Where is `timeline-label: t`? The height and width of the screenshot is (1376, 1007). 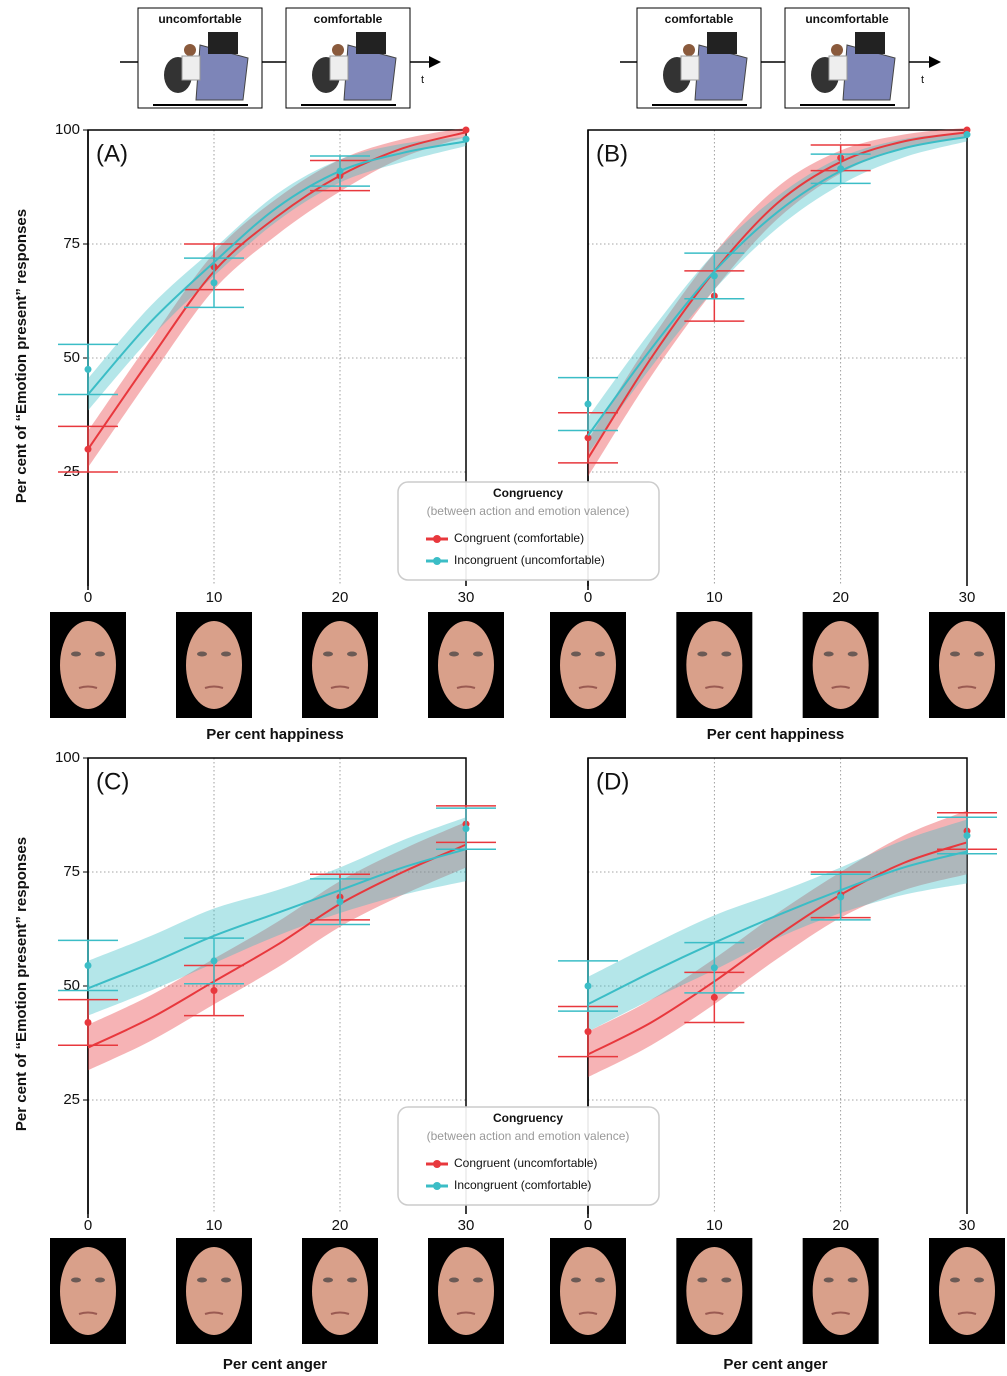 timeline-label: t is located at coordinates (922, 80).